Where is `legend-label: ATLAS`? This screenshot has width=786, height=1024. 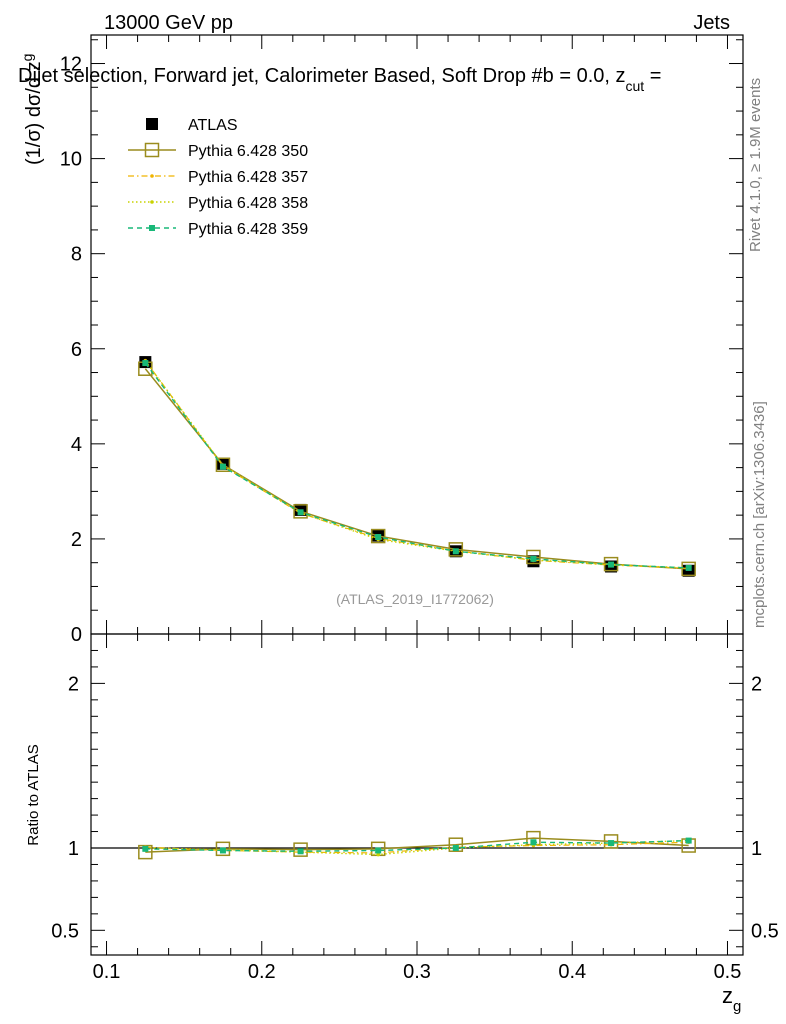
legend-label: ATLAS is located at coordinates (213, 125).